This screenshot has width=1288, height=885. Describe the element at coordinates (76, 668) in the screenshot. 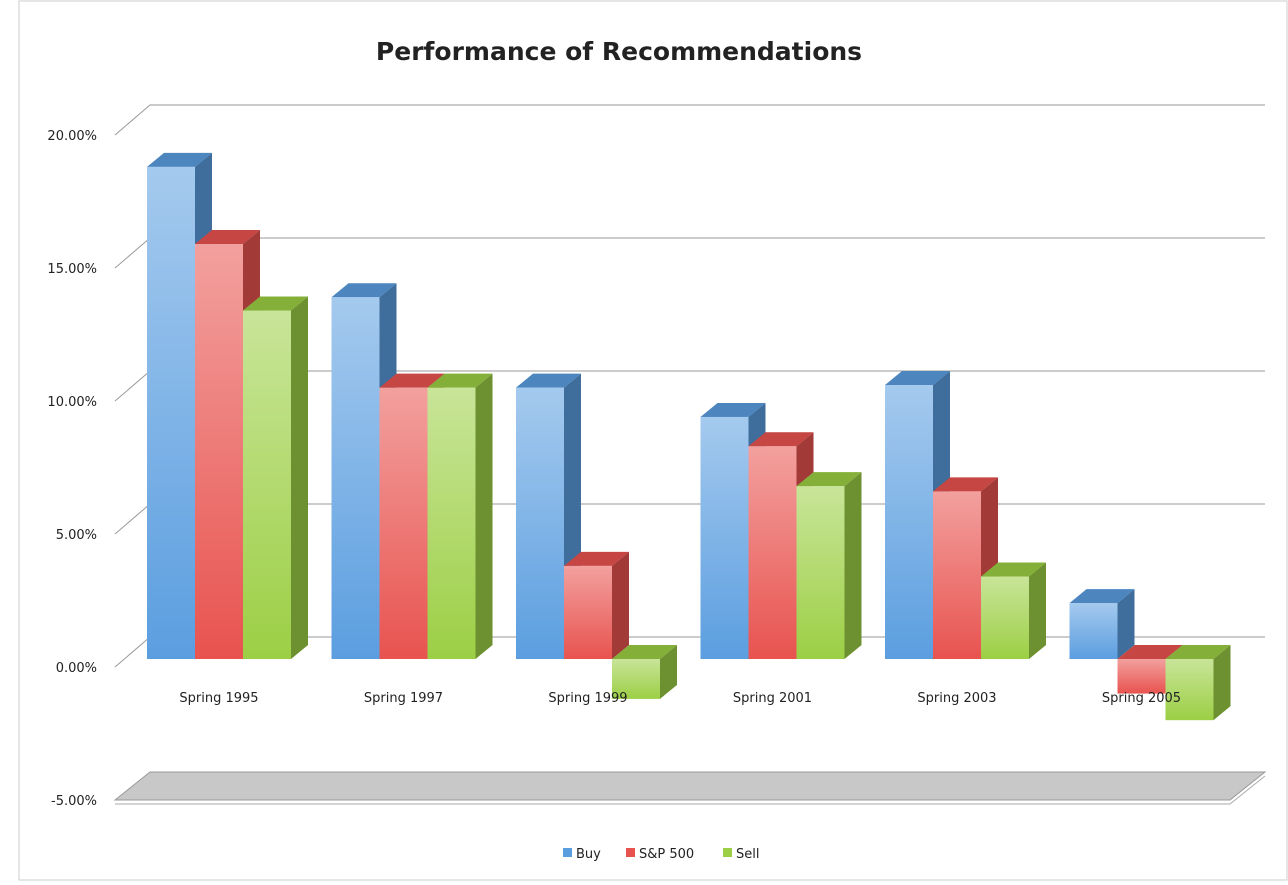

I see `y-tick-label: 0.00%` at that location.